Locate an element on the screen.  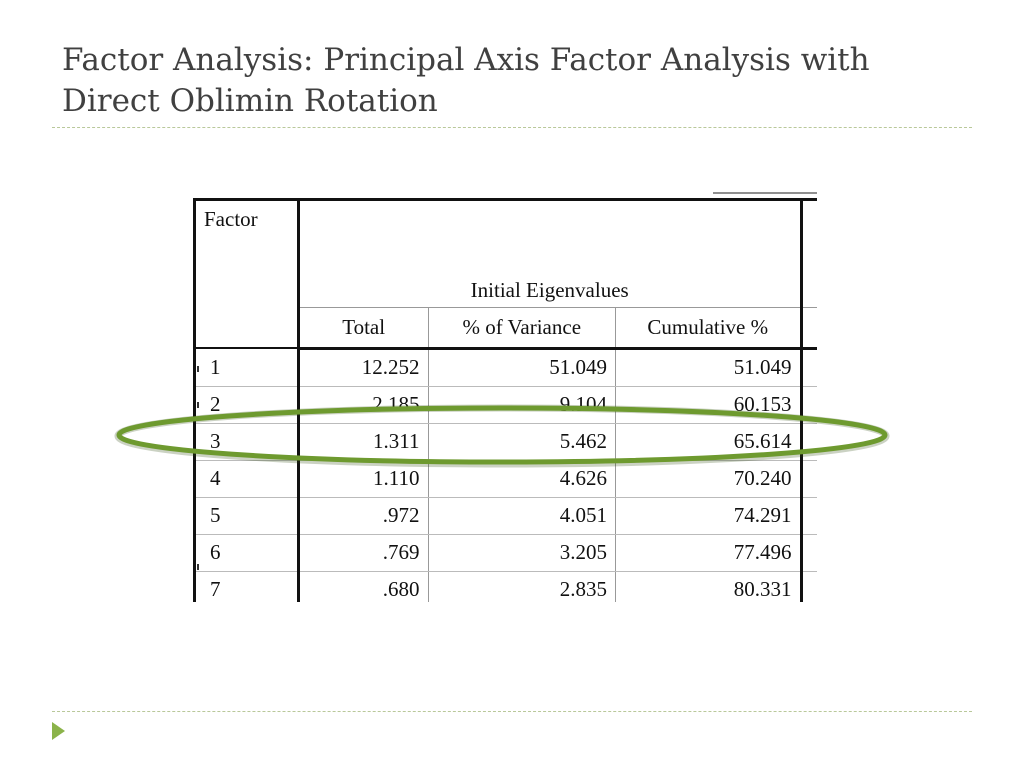
variance-value: 2.835 is located at coordinates (522, 586).